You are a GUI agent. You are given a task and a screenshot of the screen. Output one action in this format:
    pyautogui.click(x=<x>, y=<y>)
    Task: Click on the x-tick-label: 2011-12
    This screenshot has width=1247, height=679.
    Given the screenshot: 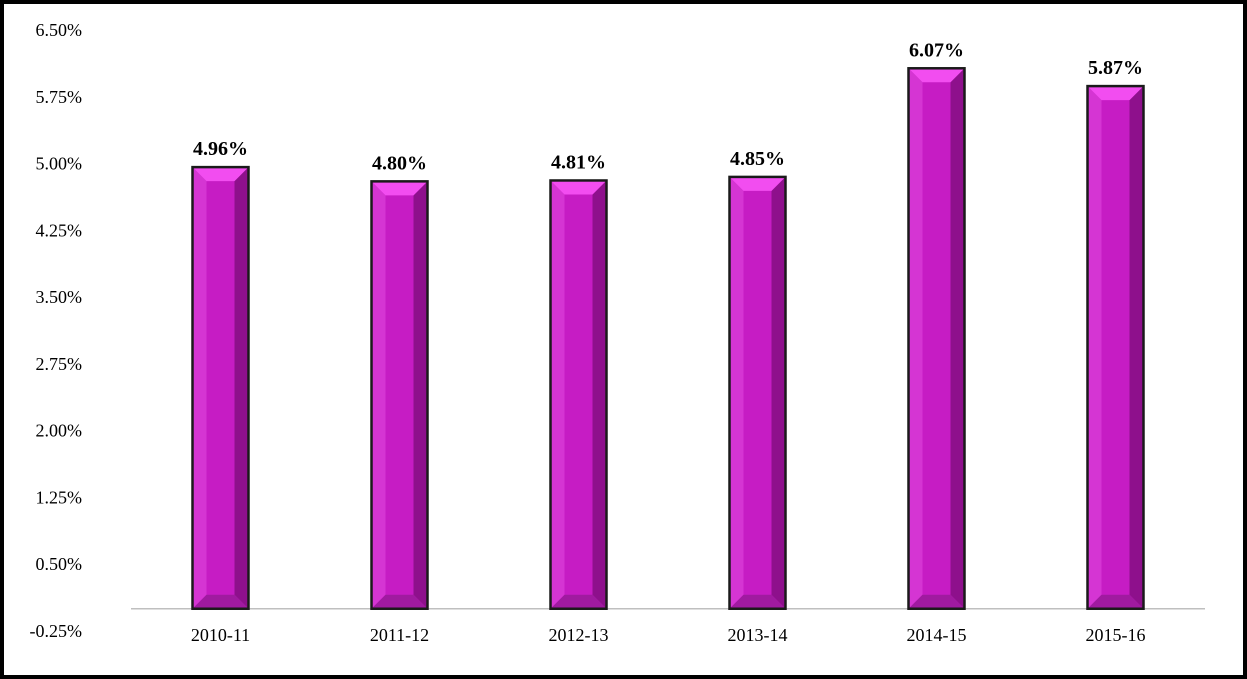 What is the action you would take?
    pyautogui.click(x=399, y=635)
    